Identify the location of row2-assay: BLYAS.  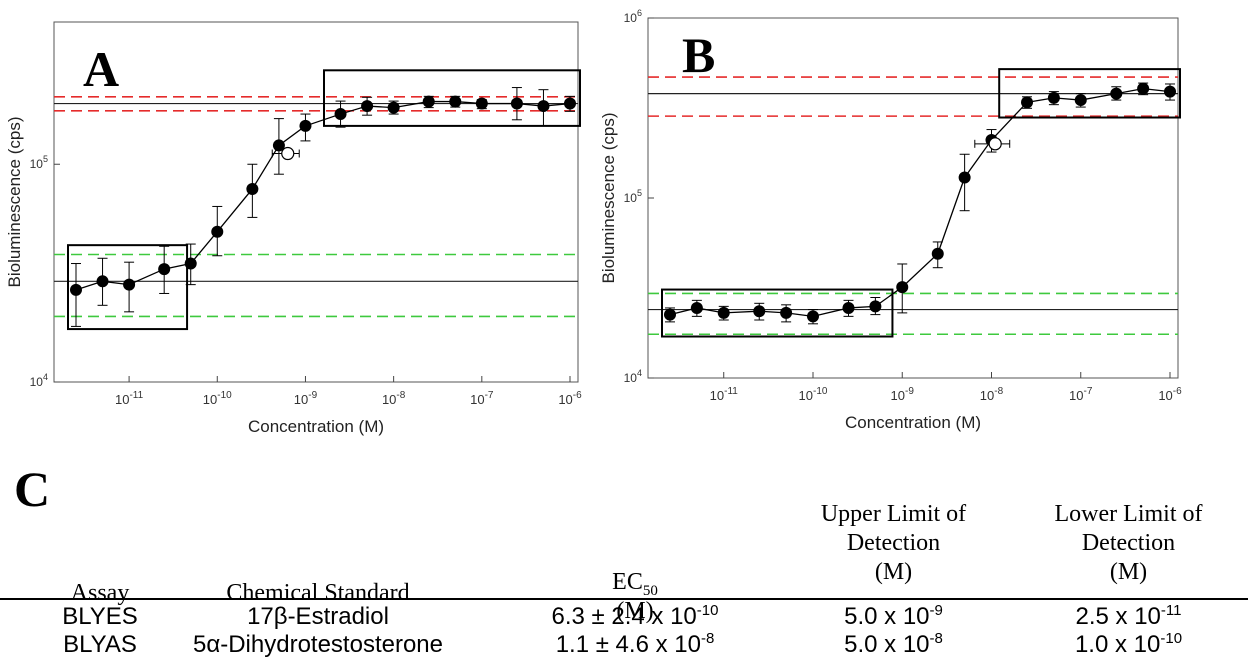
(100, 644).